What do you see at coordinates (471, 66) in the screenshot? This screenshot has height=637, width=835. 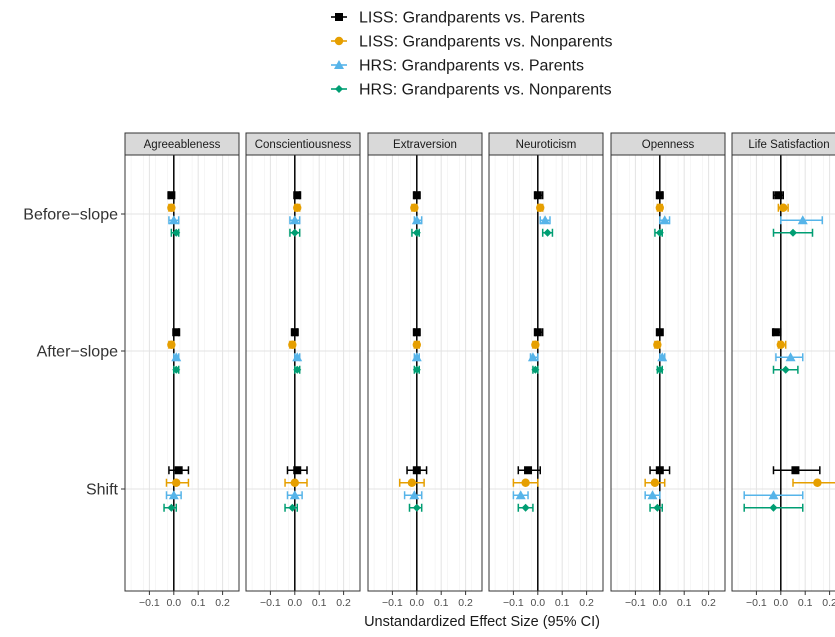 I see `legend-label-hrs-grandparents-vs-parents: HRS: Grandparents vs. Parents` at bounding box center [471, 66].